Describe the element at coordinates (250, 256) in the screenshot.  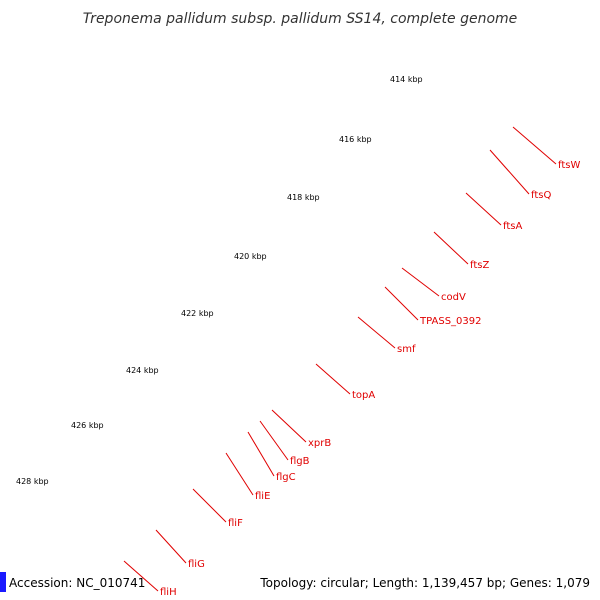
I see `tick-label-420: 420 kbp` at that location.